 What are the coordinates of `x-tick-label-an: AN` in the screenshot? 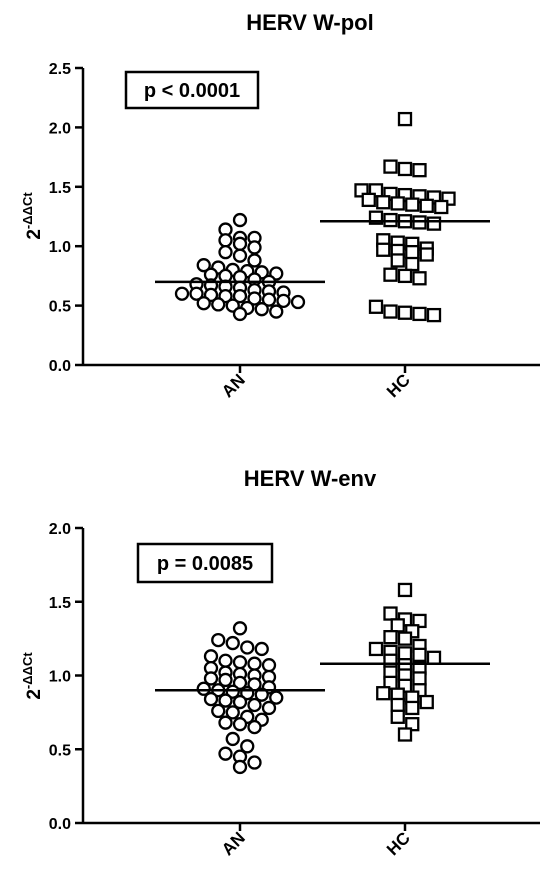 It's located at (233, 385).